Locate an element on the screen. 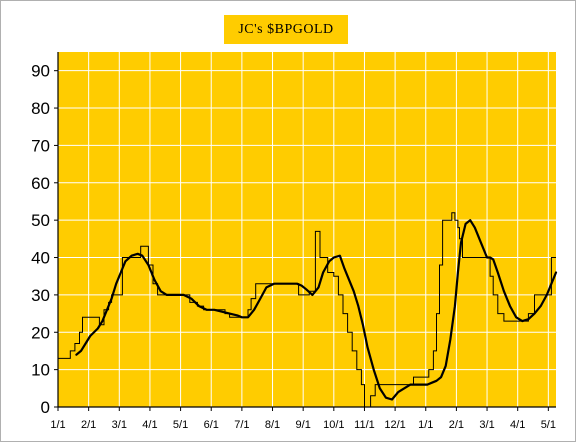 Image resolution: width=576 pixels, height=442 pixels. y-tick-label: 20 is located at coordinates (40, 332).